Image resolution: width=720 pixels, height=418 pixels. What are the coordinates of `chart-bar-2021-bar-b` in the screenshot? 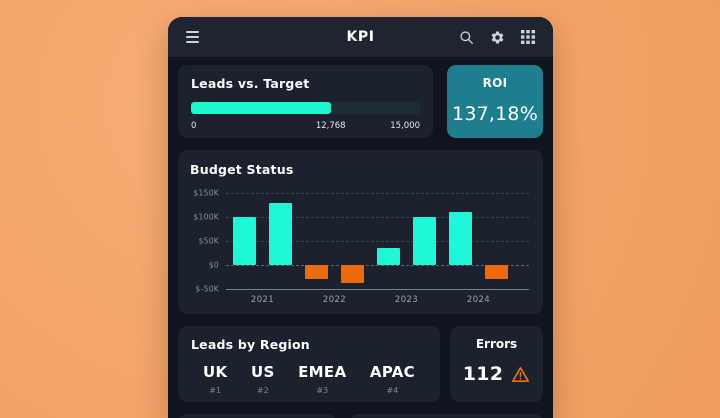 It's located at (280, 233).